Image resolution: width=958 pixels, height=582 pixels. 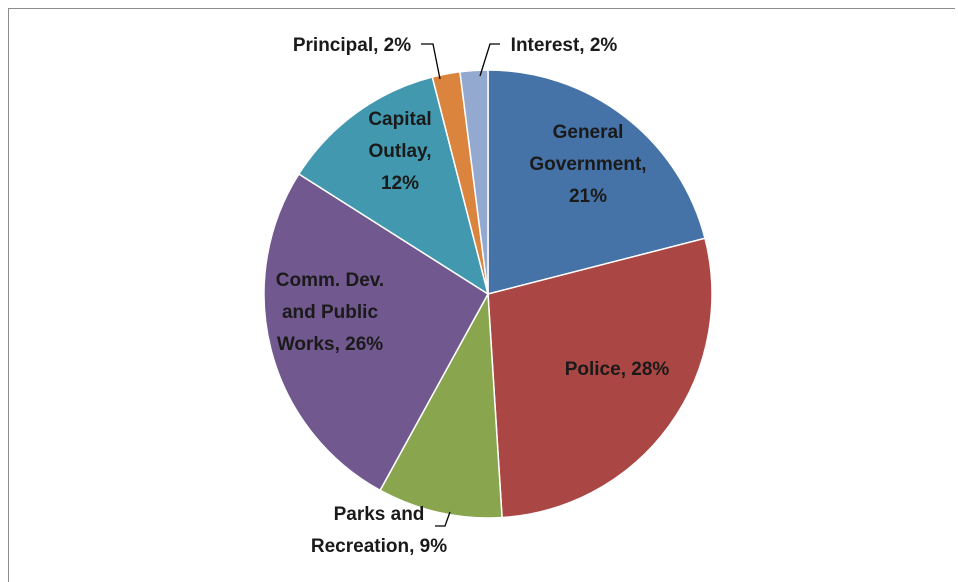 I want to click on slice-label-comm-dev-and-public-works: Comm. Dev. and Public Works, 26%, so click(x=330, y=312).